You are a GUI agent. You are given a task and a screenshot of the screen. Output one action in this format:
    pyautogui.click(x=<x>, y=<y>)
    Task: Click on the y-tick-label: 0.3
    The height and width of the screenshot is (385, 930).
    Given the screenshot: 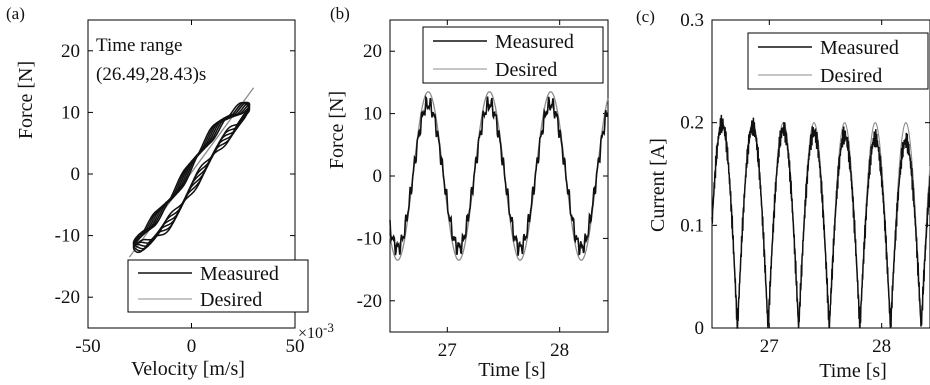 What is the action you would take?
    pyautogui.click(x=692, y=20)
    